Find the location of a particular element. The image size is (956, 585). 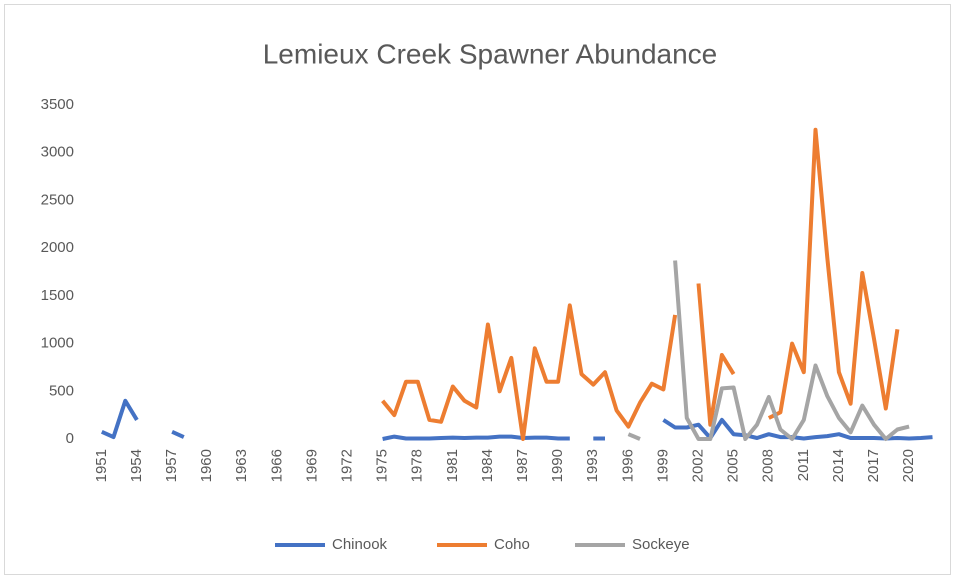

x-tick-label: 1984 is located at coordinates (487, 465).